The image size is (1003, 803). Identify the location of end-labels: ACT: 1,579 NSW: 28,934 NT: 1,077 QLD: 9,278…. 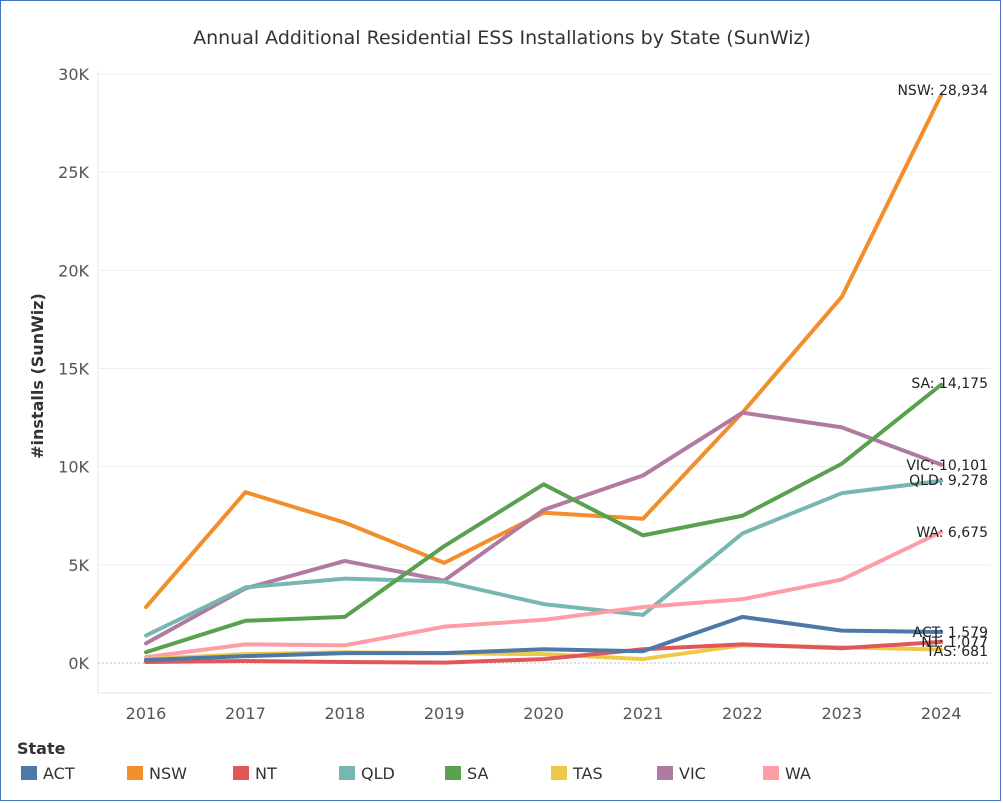
(942, 371).